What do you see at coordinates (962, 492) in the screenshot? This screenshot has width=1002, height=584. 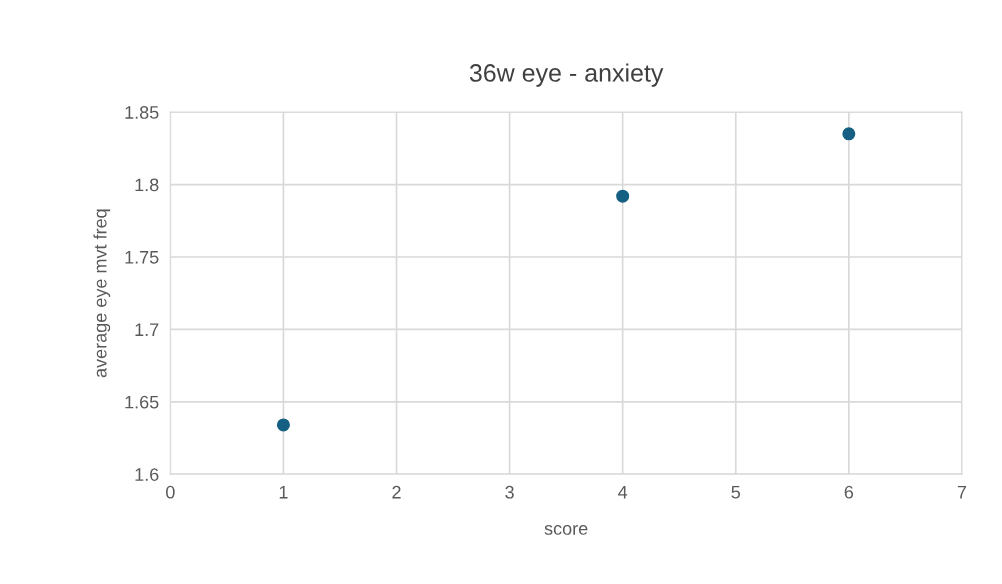 I see `x-tick-label: 7` at bounding box center [962, 492].